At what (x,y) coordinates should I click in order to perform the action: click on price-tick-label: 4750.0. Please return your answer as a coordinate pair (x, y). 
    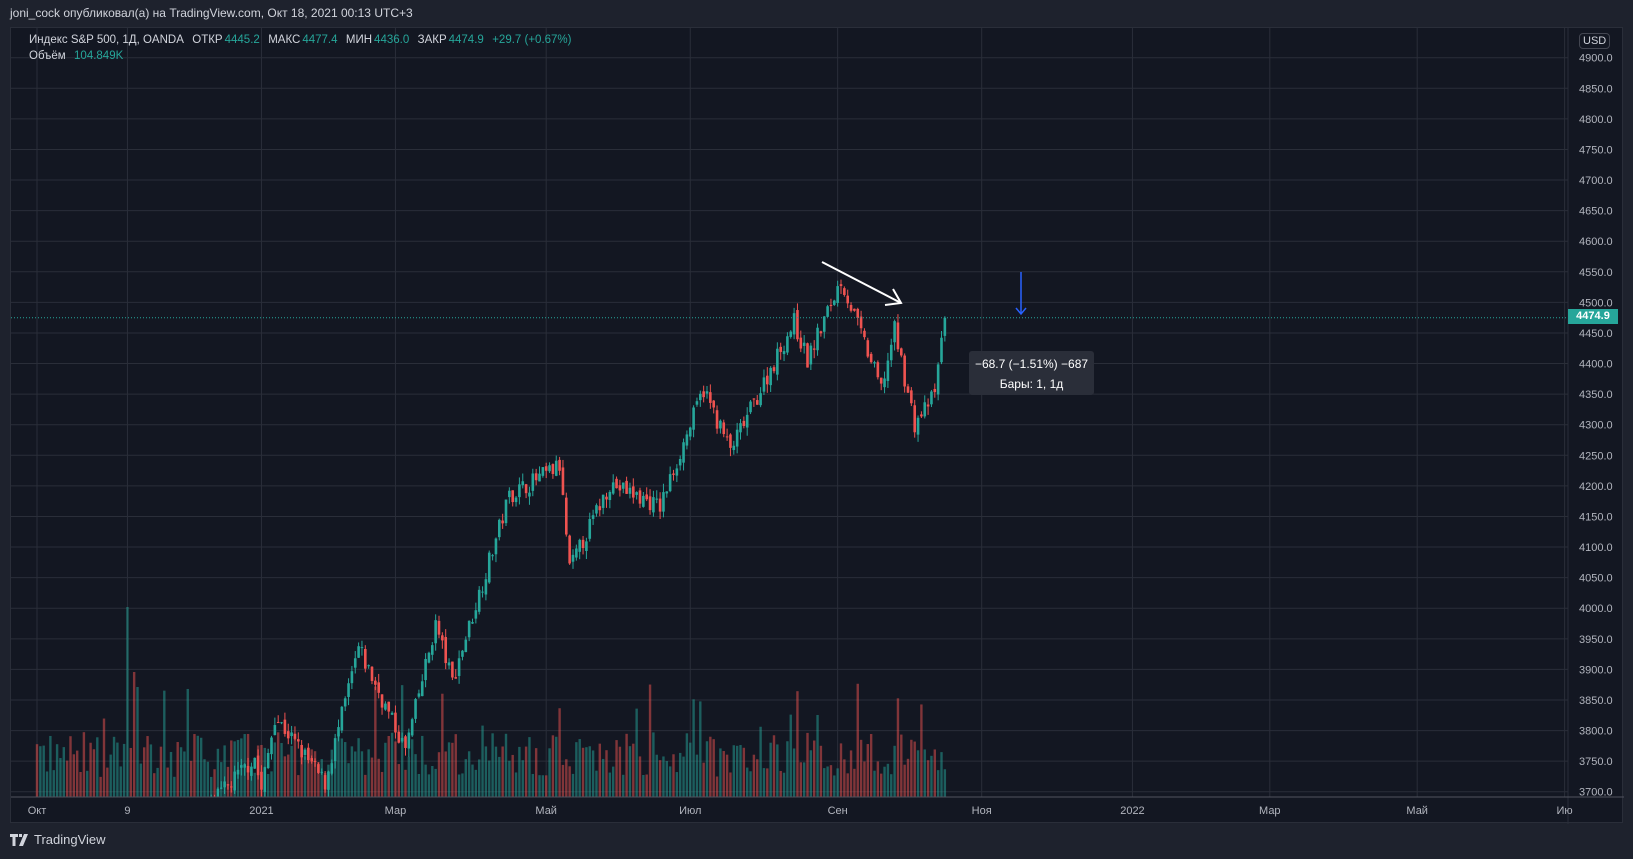
    Looking at the image, I should click on (1596, 150).